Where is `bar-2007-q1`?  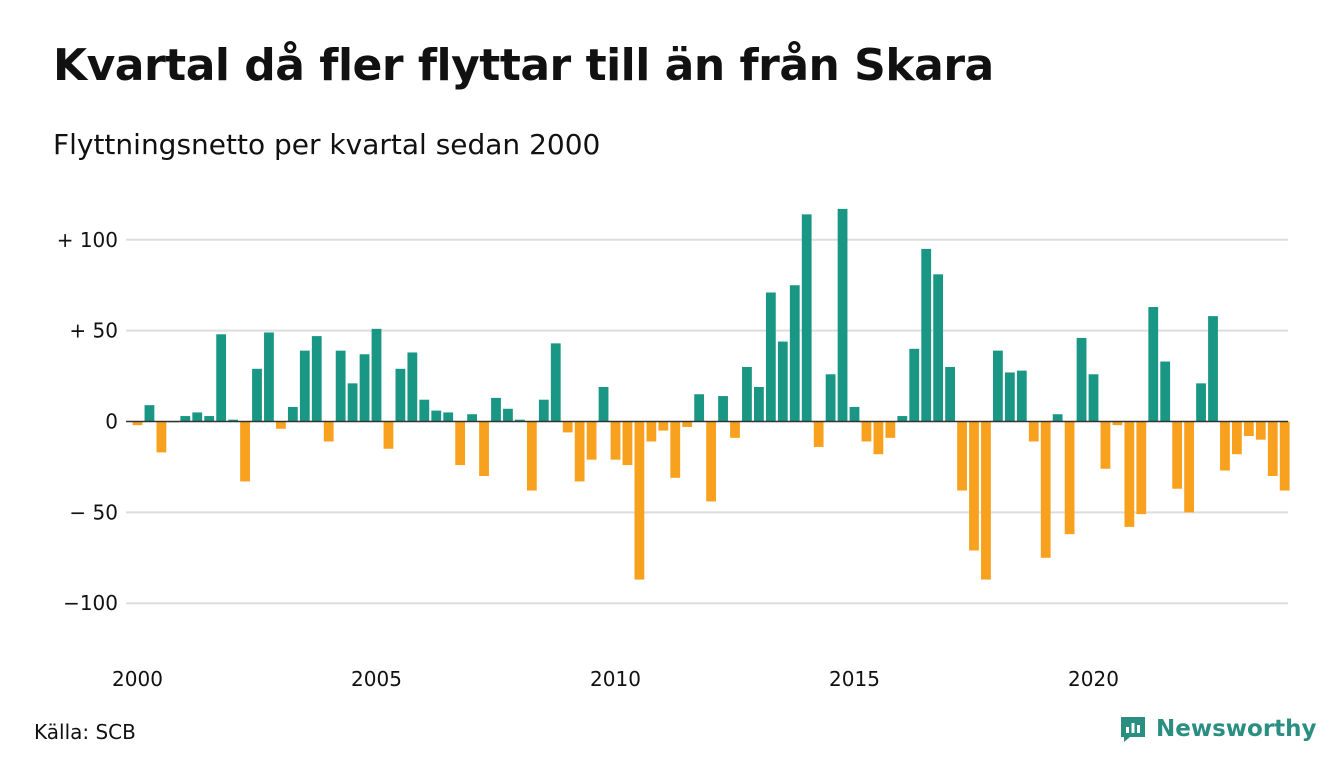 bar-2007-q1 is located at coordinates (472, 418).